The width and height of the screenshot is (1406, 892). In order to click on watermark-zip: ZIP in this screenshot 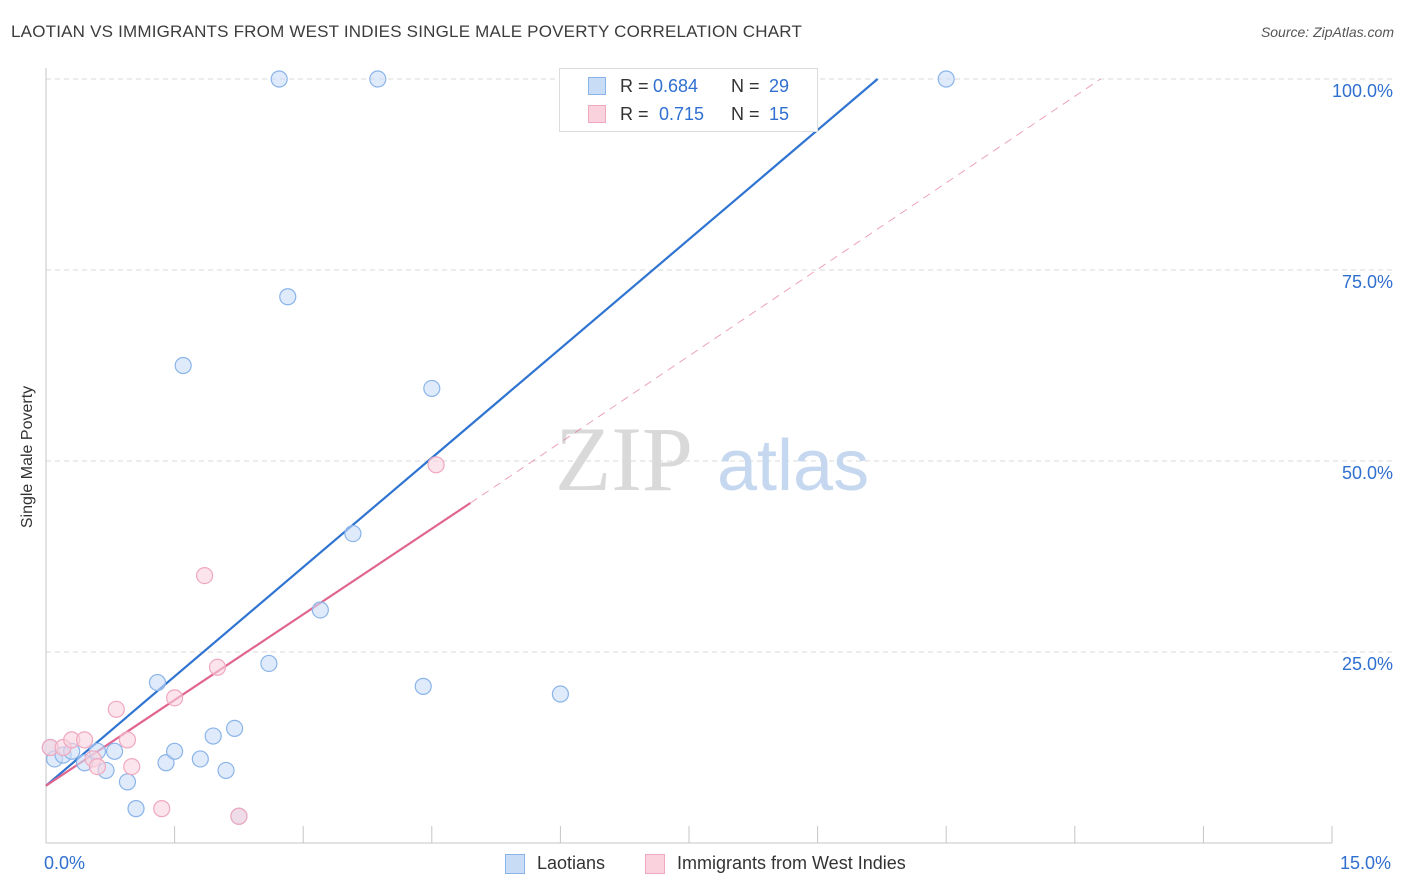, I will do `click(624, 459)`.